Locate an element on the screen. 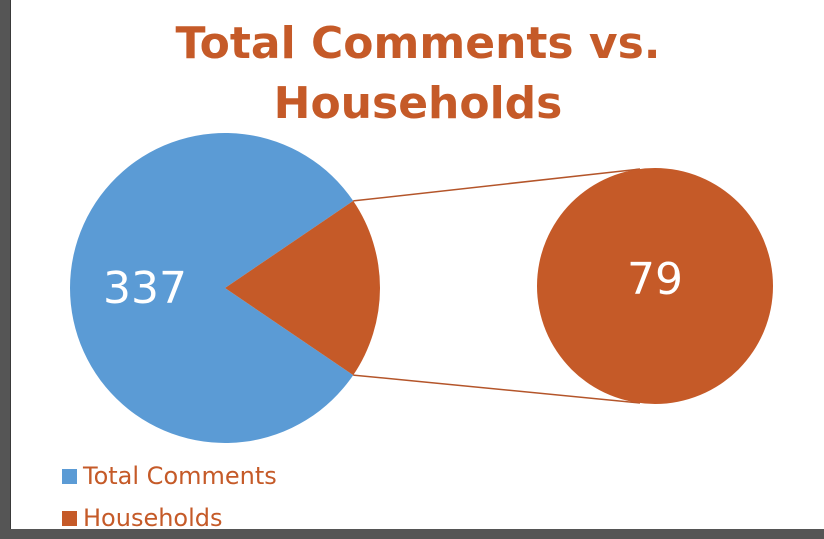  connector-line-bottom is located at coordinates (497, 389).